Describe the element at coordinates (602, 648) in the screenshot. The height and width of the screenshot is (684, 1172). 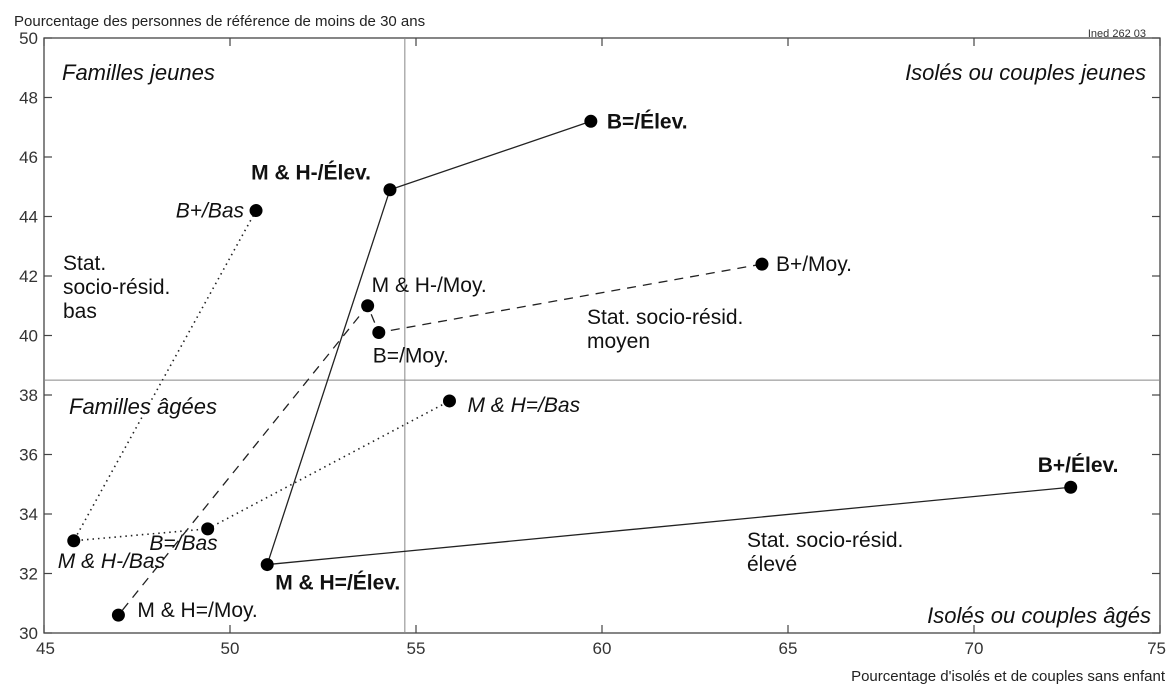
I see `x-tick-label: 60` at that location.